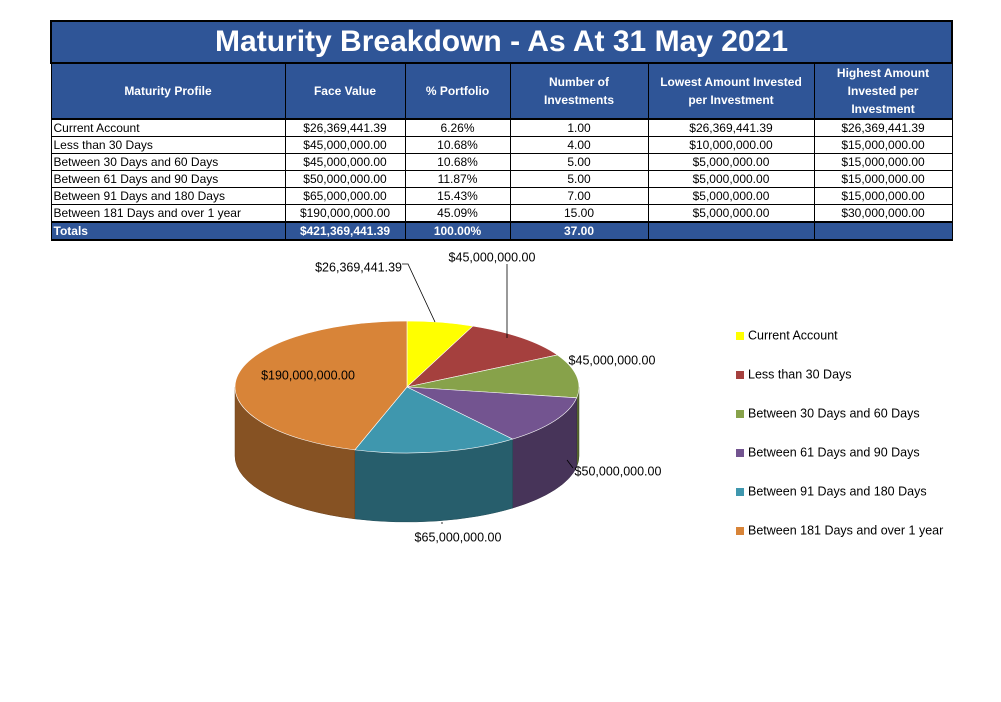  What do you see at coordinates (345, 196) in the screenshot?
I see `cell-face-value: $65,000,000.00` at bounding box center [345, 196].